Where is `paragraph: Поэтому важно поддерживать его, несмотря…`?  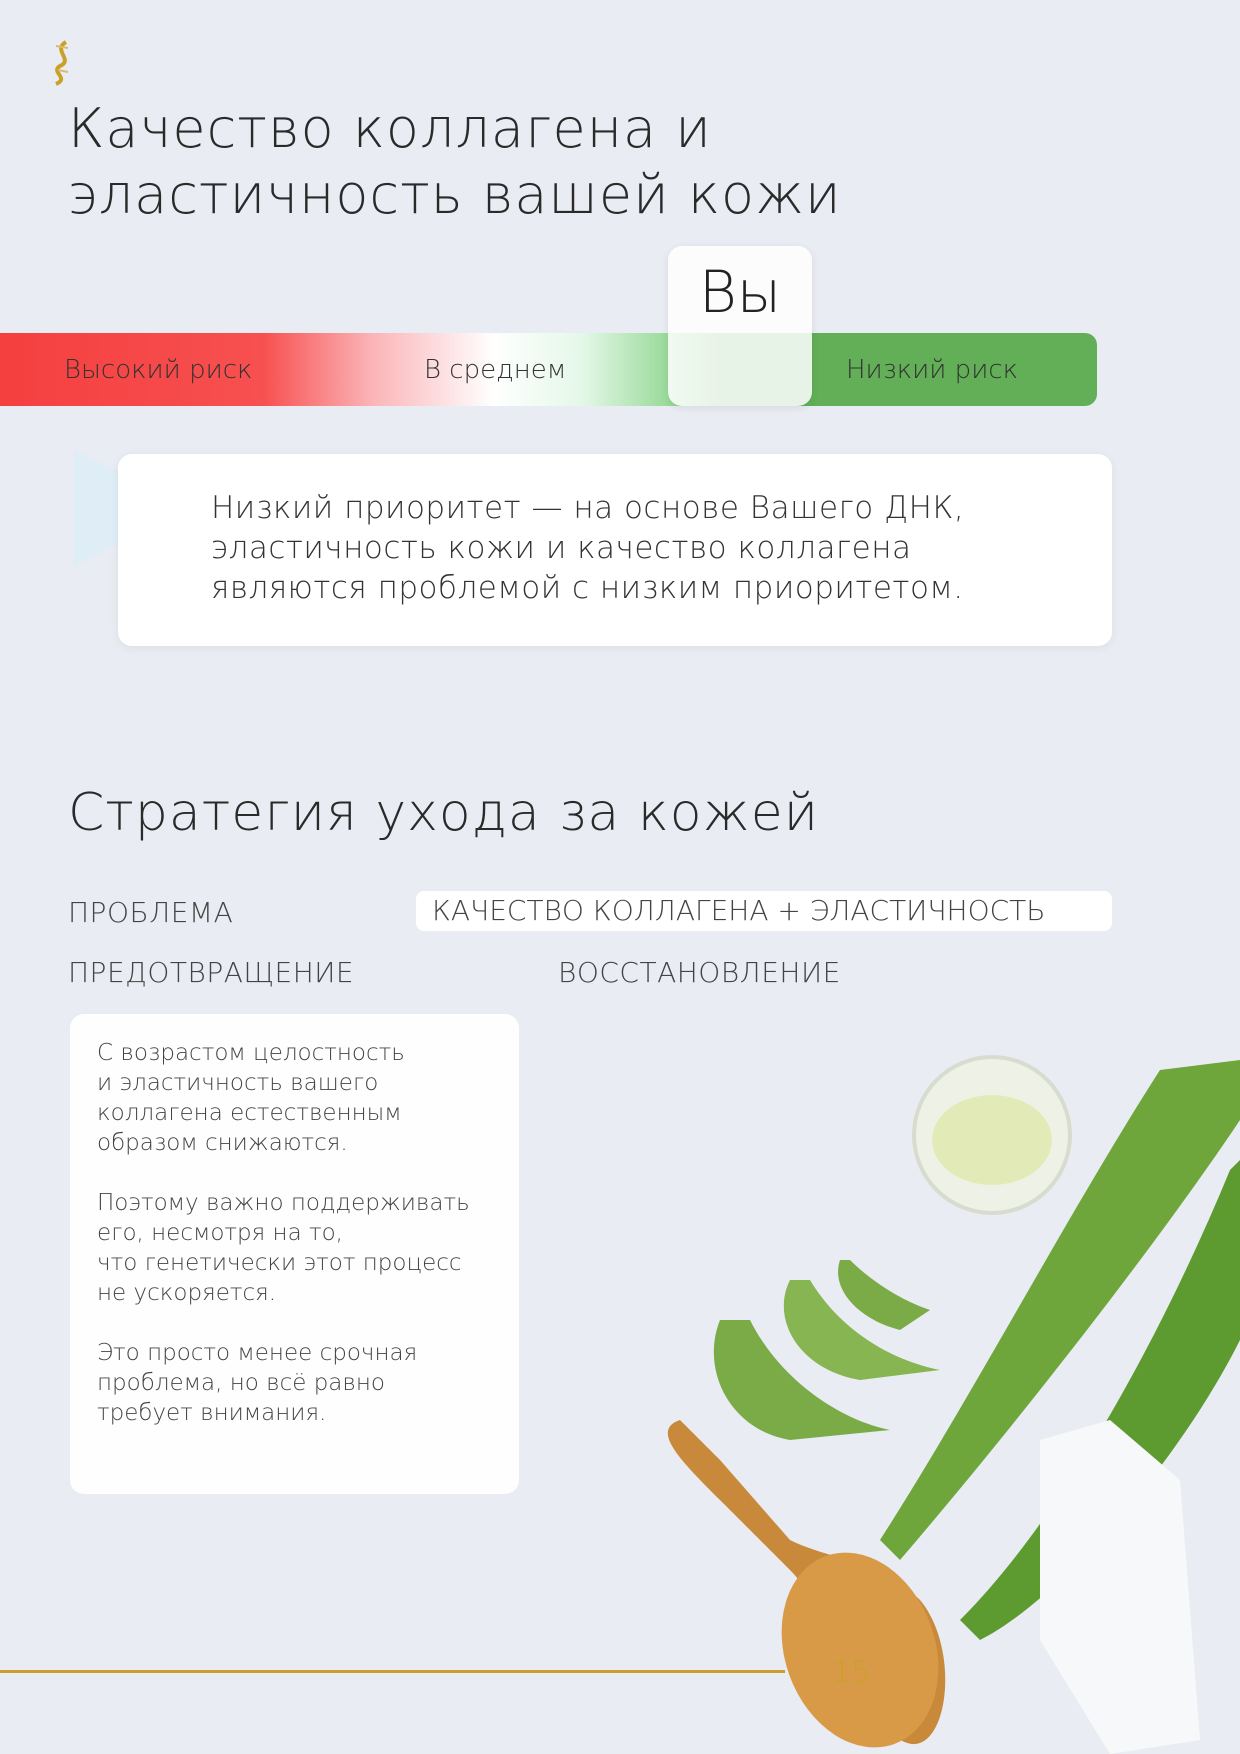
paragraph: Поэтому важно поддерживать его, несмотря… is located at coordinates (283, 1248).